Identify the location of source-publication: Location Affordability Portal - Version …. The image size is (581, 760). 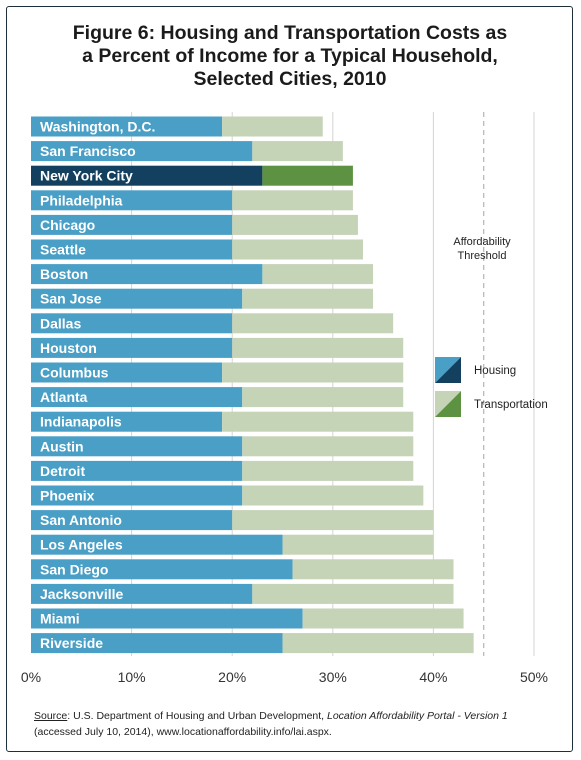
(417, 716).